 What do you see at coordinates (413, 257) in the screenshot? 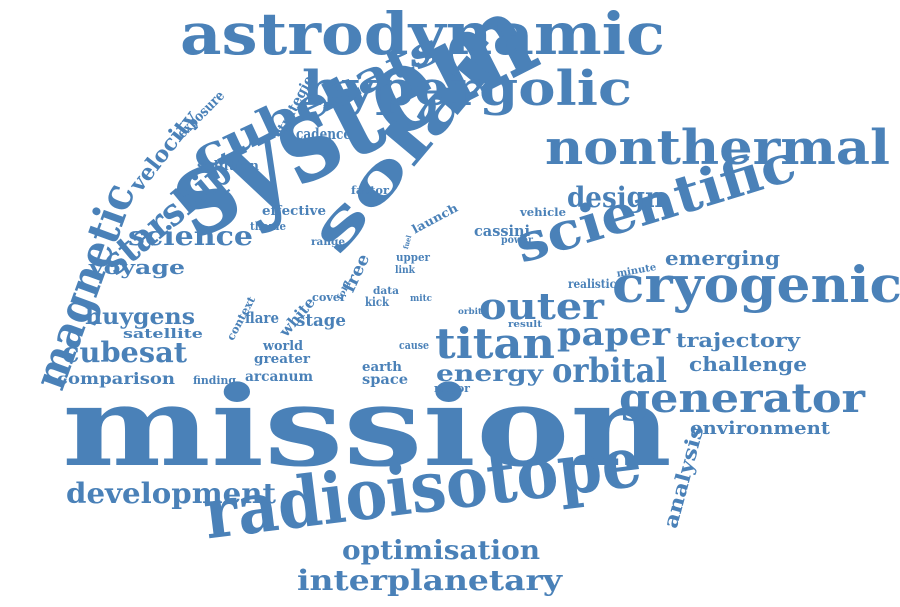
I see `word-upper: upper` at bounding box center [413, 257].